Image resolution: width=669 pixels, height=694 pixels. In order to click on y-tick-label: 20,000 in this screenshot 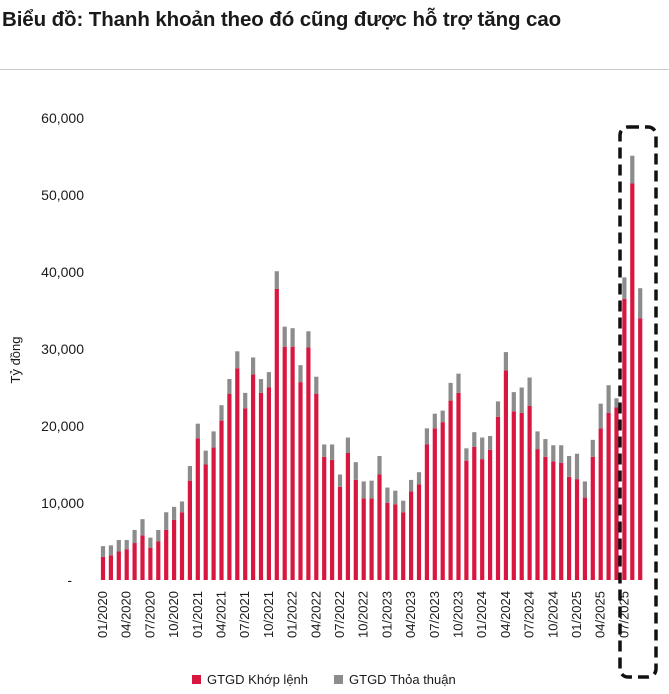, I will do `click(62, 426)`.